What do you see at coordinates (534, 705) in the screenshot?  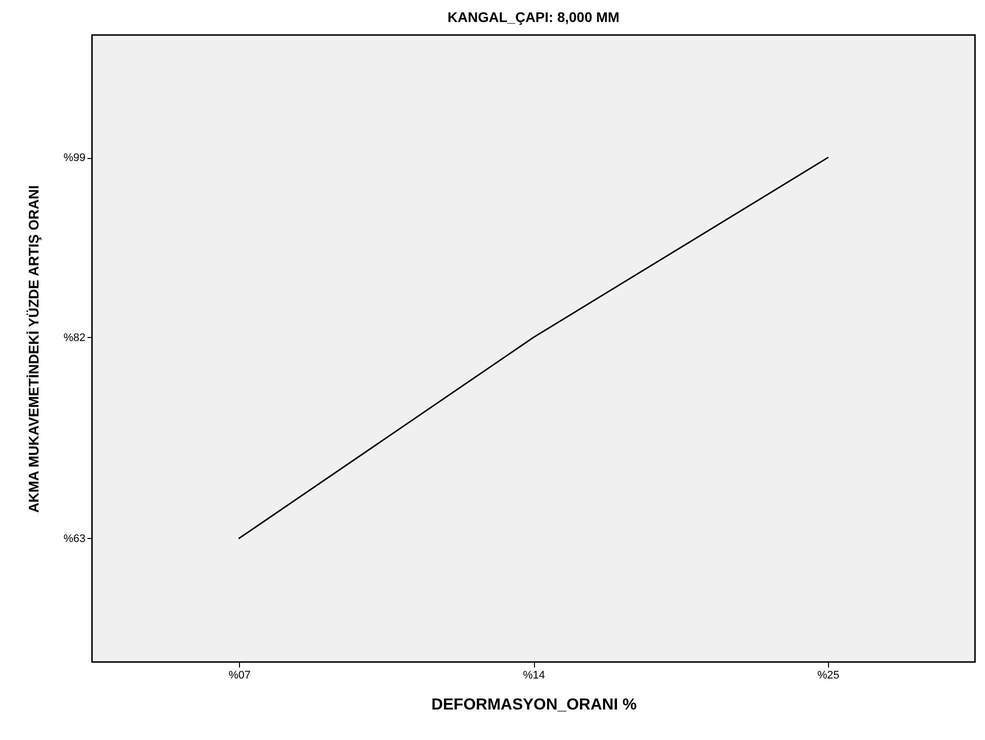 I see `x-axis-title: DEFORMASYON_ORANI %` at bounding box center [534, 705].